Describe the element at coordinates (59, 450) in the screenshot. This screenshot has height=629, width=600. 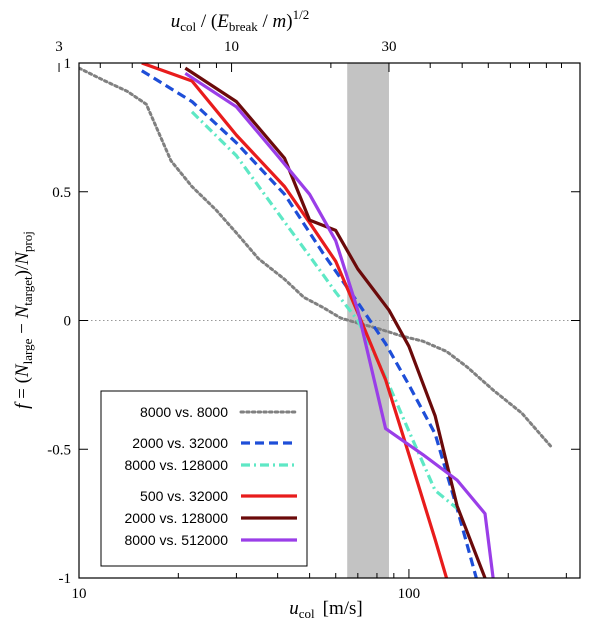
I see `y-tick-label: -0.5` at that location.